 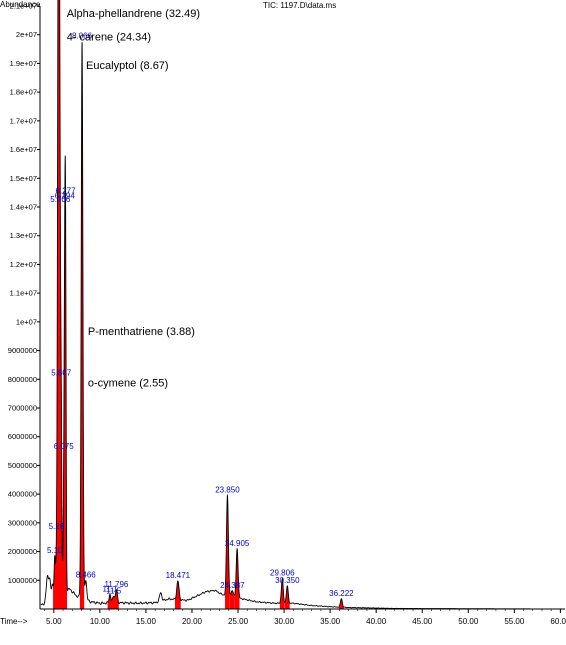 What do you see at coordinates (22, 580) in the screenshot?
I see `y-tick-label: 1000000` at bounding box center [22, 580].